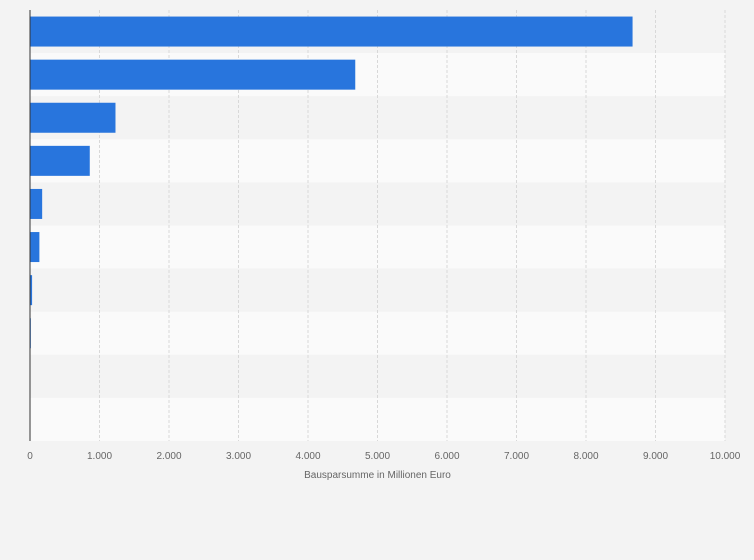  Describe the element at coordinates (238, 456) in the screenshot. I see `x-tick-label: 3.000` at that location.